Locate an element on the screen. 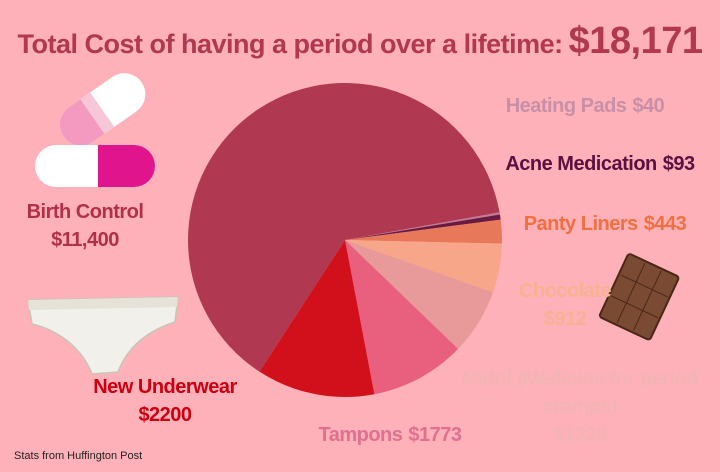  slice-name: Panty Liners is located at coordinates (581, 224).